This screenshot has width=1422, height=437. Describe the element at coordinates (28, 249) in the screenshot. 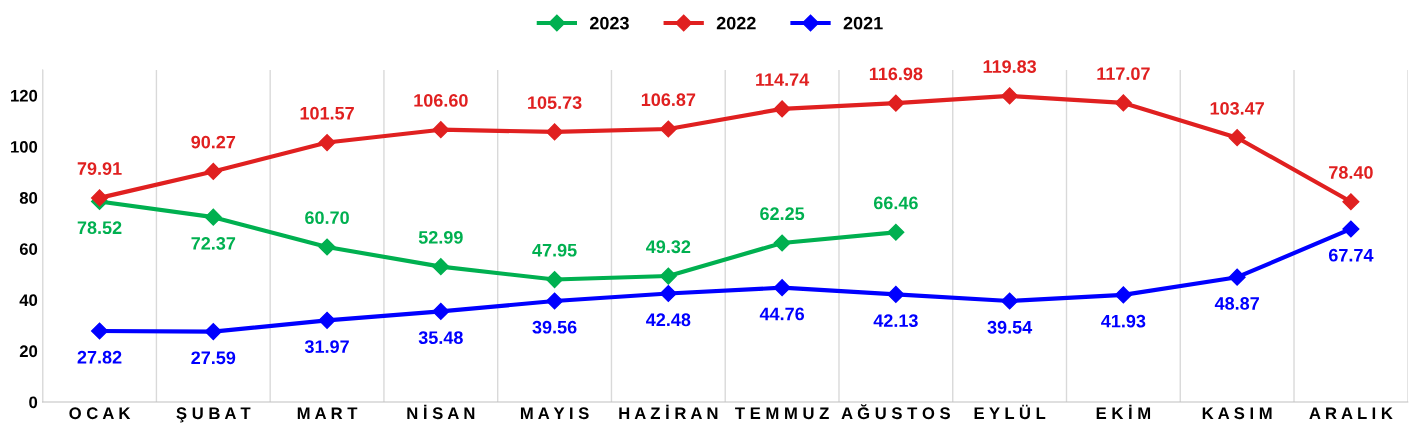

I see `y-tick-label: 60` at that location.